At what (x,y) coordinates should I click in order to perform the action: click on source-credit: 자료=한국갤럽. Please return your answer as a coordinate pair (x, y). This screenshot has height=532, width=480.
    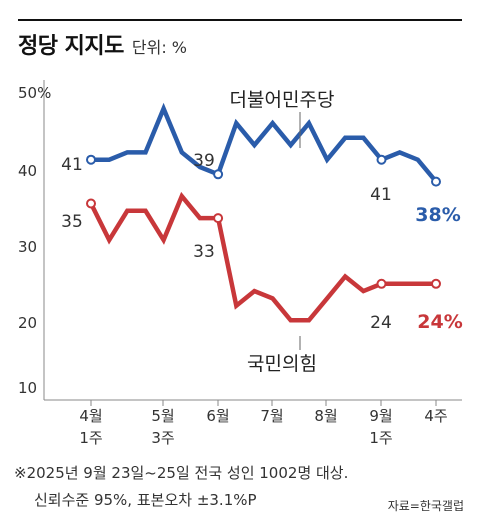
    Looking at the image, I should click on (425, 506).